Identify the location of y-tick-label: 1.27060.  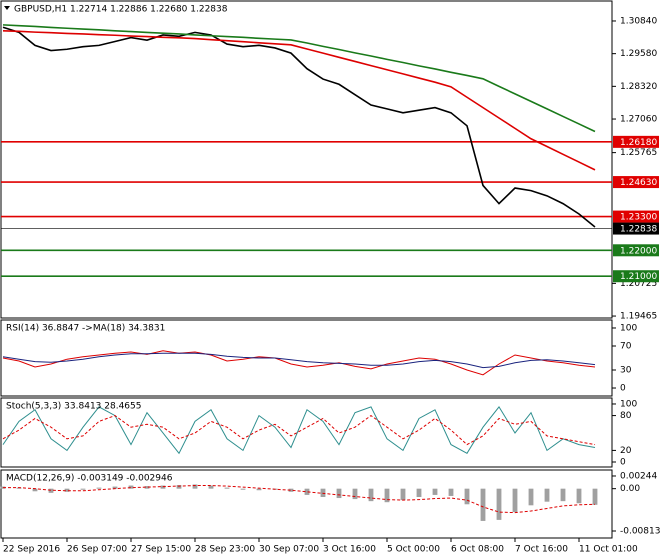
(638, 120).